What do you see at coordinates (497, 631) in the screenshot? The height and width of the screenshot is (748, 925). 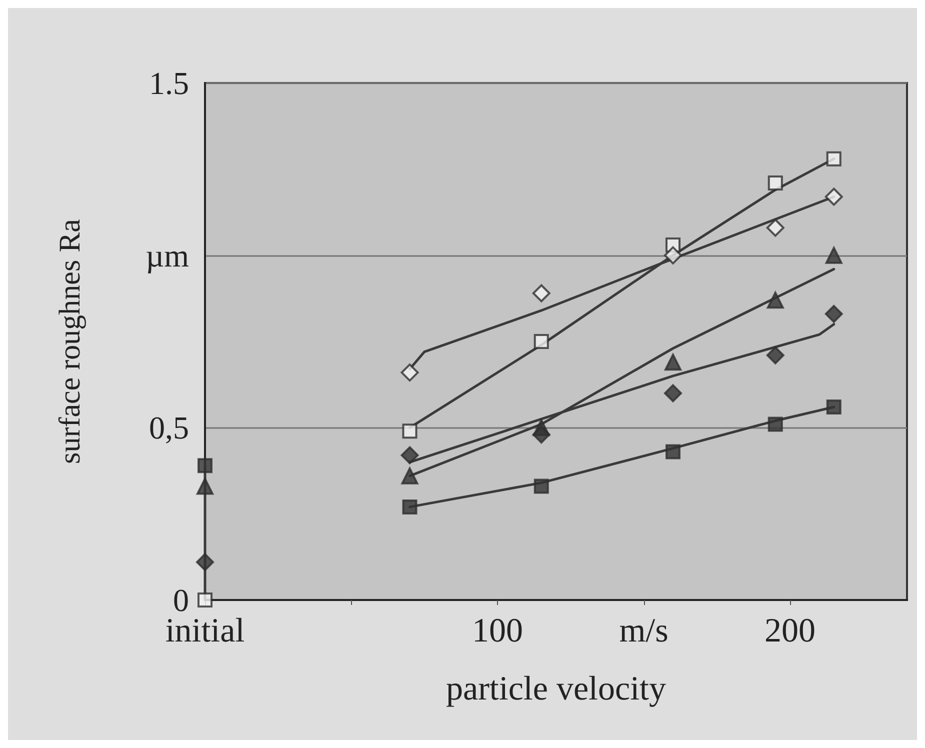 I see `x-tick-label: 100` at bounding box center [497, 631].